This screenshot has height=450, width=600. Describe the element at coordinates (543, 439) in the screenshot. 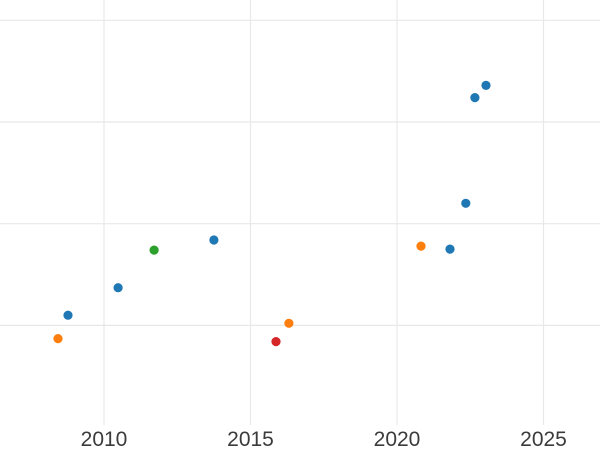

I see `x-tick-label: 2025` at that location.